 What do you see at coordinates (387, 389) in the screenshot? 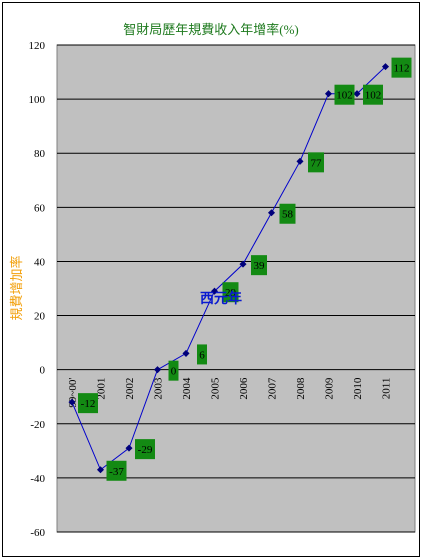
I see `x-tick-label: 2011` at bounding box center [387, 389].